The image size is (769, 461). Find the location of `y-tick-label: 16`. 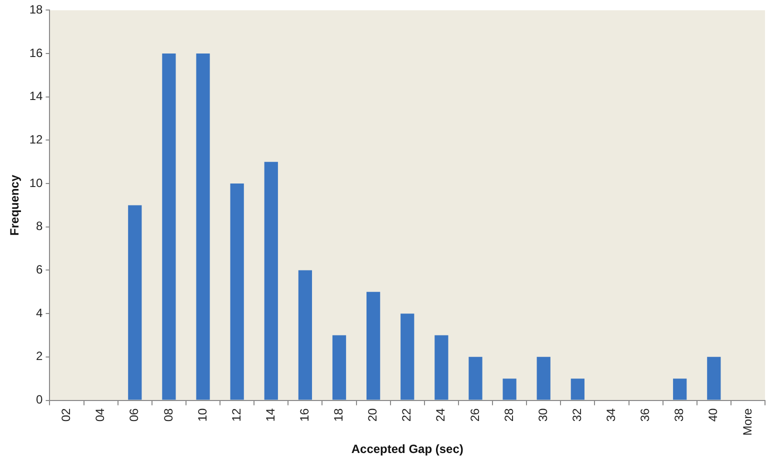

y-tick-label: 16 is located at coordinates (36, 53).